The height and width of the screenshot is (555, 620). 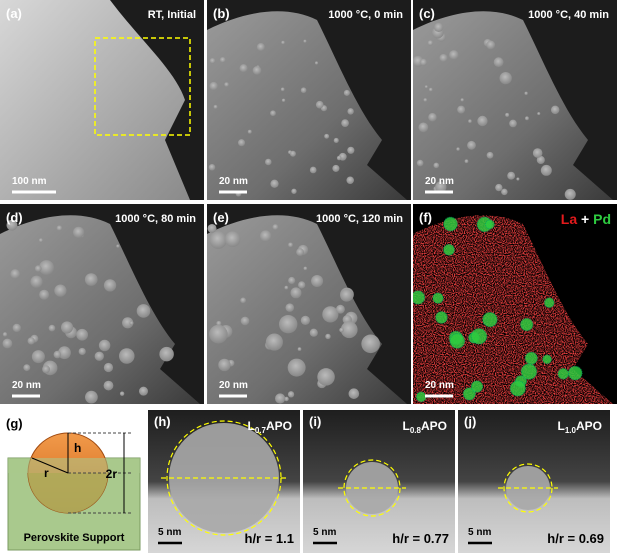 What do you see at coordinates (102, 304) in the screenshot?
I see `panel: (d) 1000 °C, 80 min 20 nm` at bounding box center [102, 304].